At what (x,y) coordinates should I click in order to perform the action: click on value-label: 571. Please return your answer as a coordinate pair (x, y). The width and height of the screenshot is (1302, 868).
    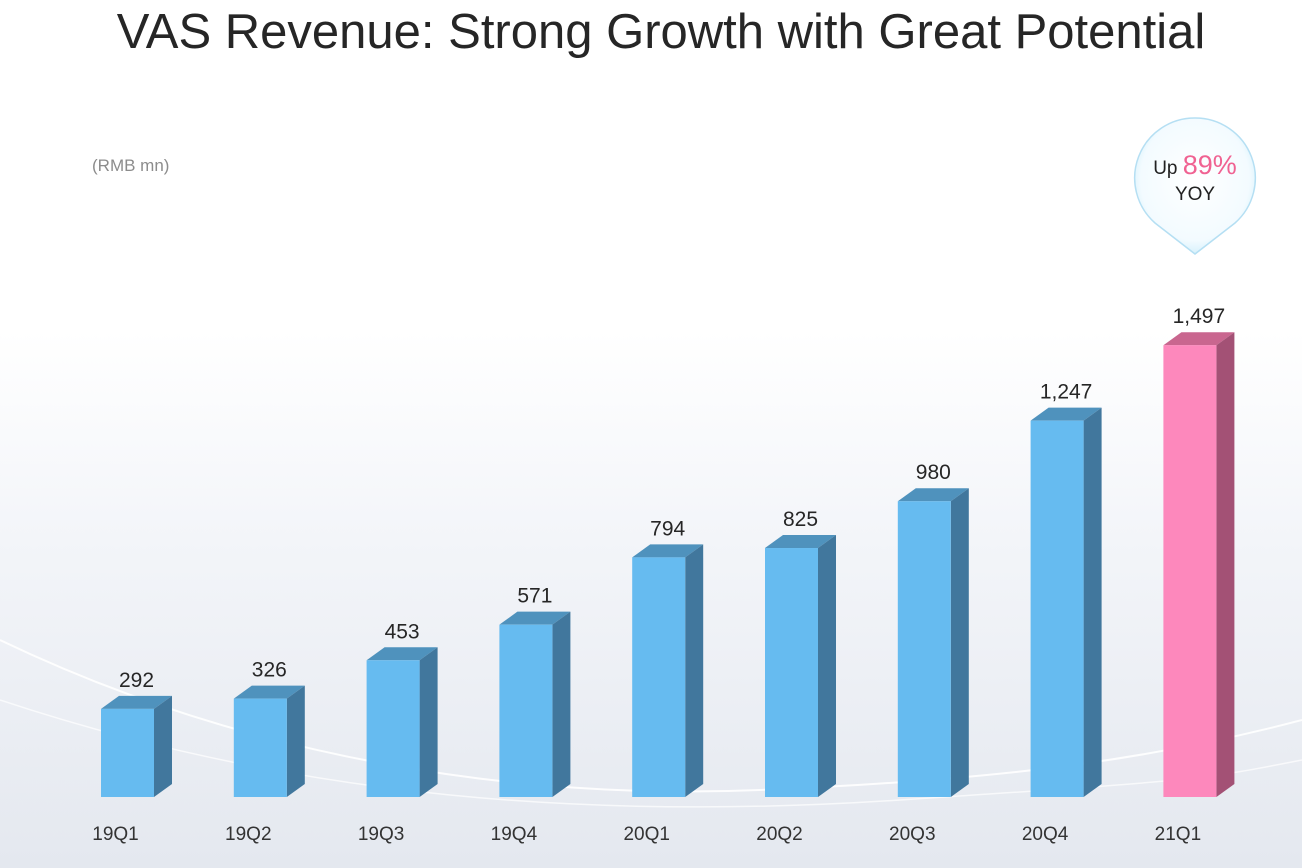
    Looking at the image, I should click on (534, 596).